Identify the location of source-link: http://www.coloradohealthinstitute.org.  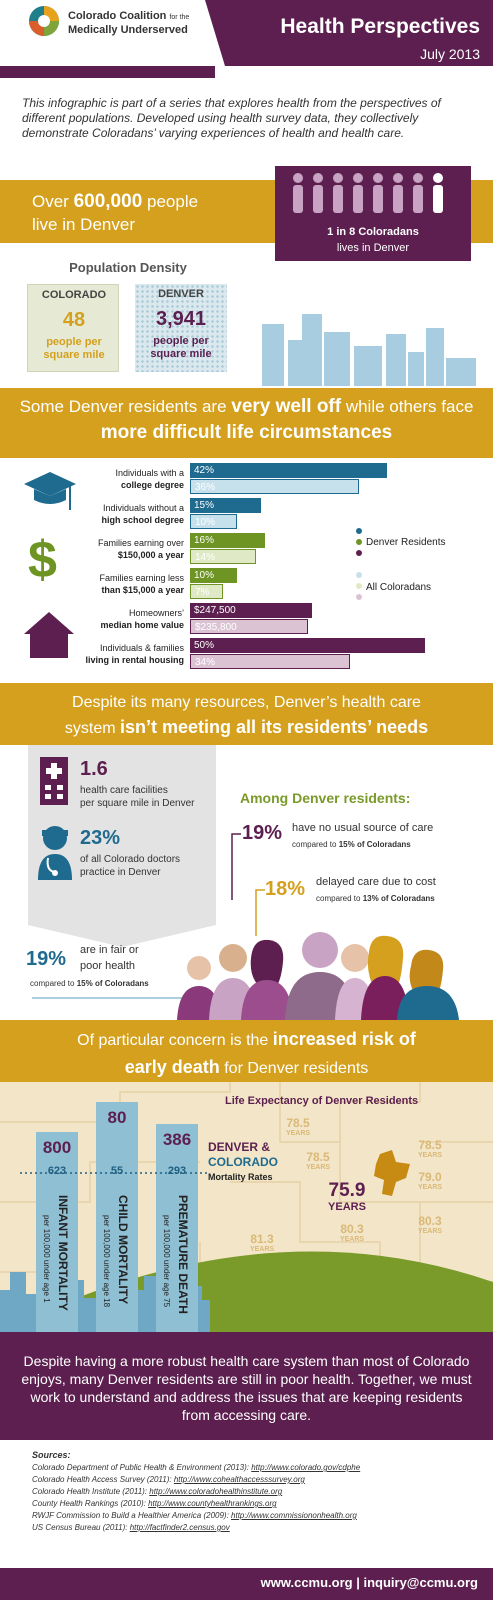
(216, 1491).